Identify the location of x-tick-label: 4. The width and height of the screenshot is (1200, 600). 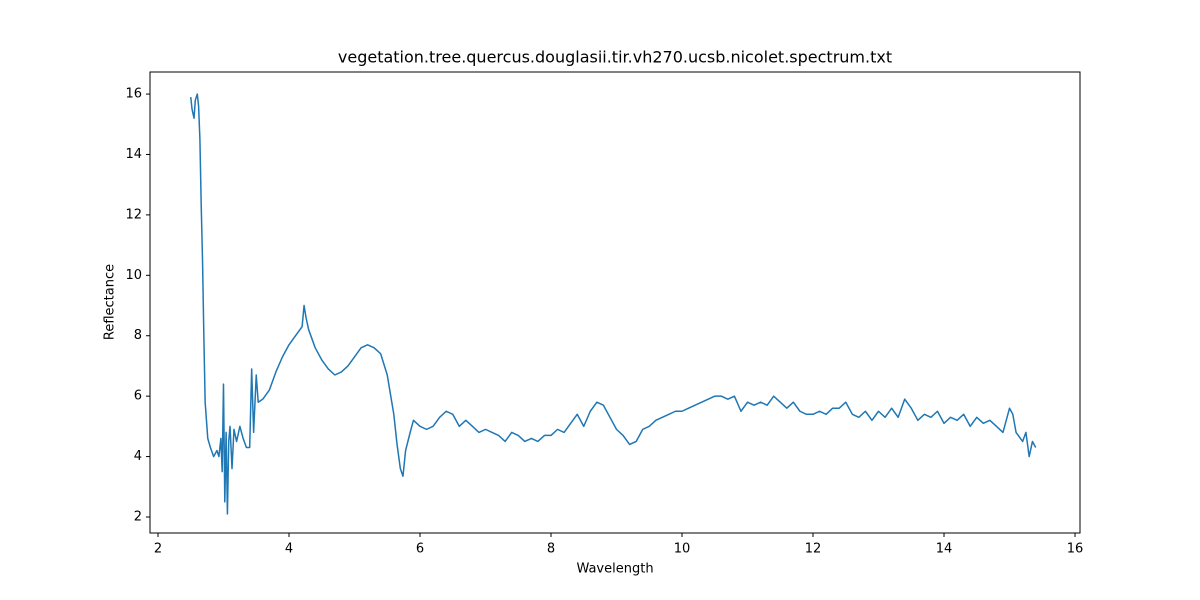
(289, 549).